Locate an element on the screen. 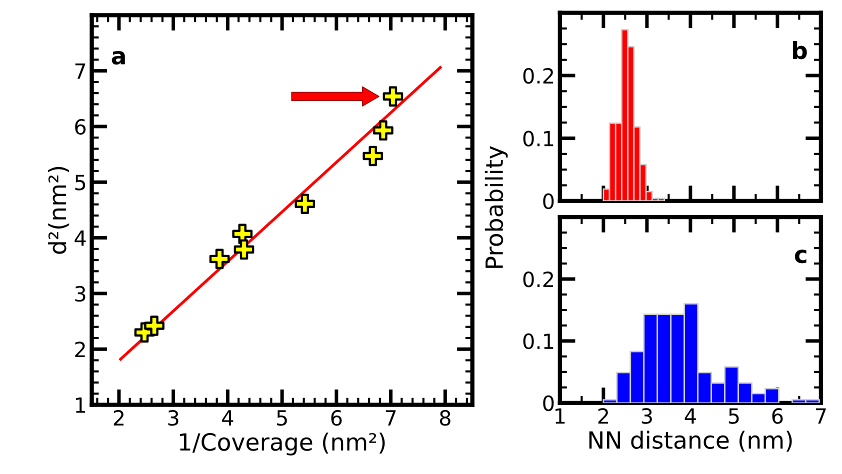  y-tick-label: 1 is located at coordinates (80, 405).